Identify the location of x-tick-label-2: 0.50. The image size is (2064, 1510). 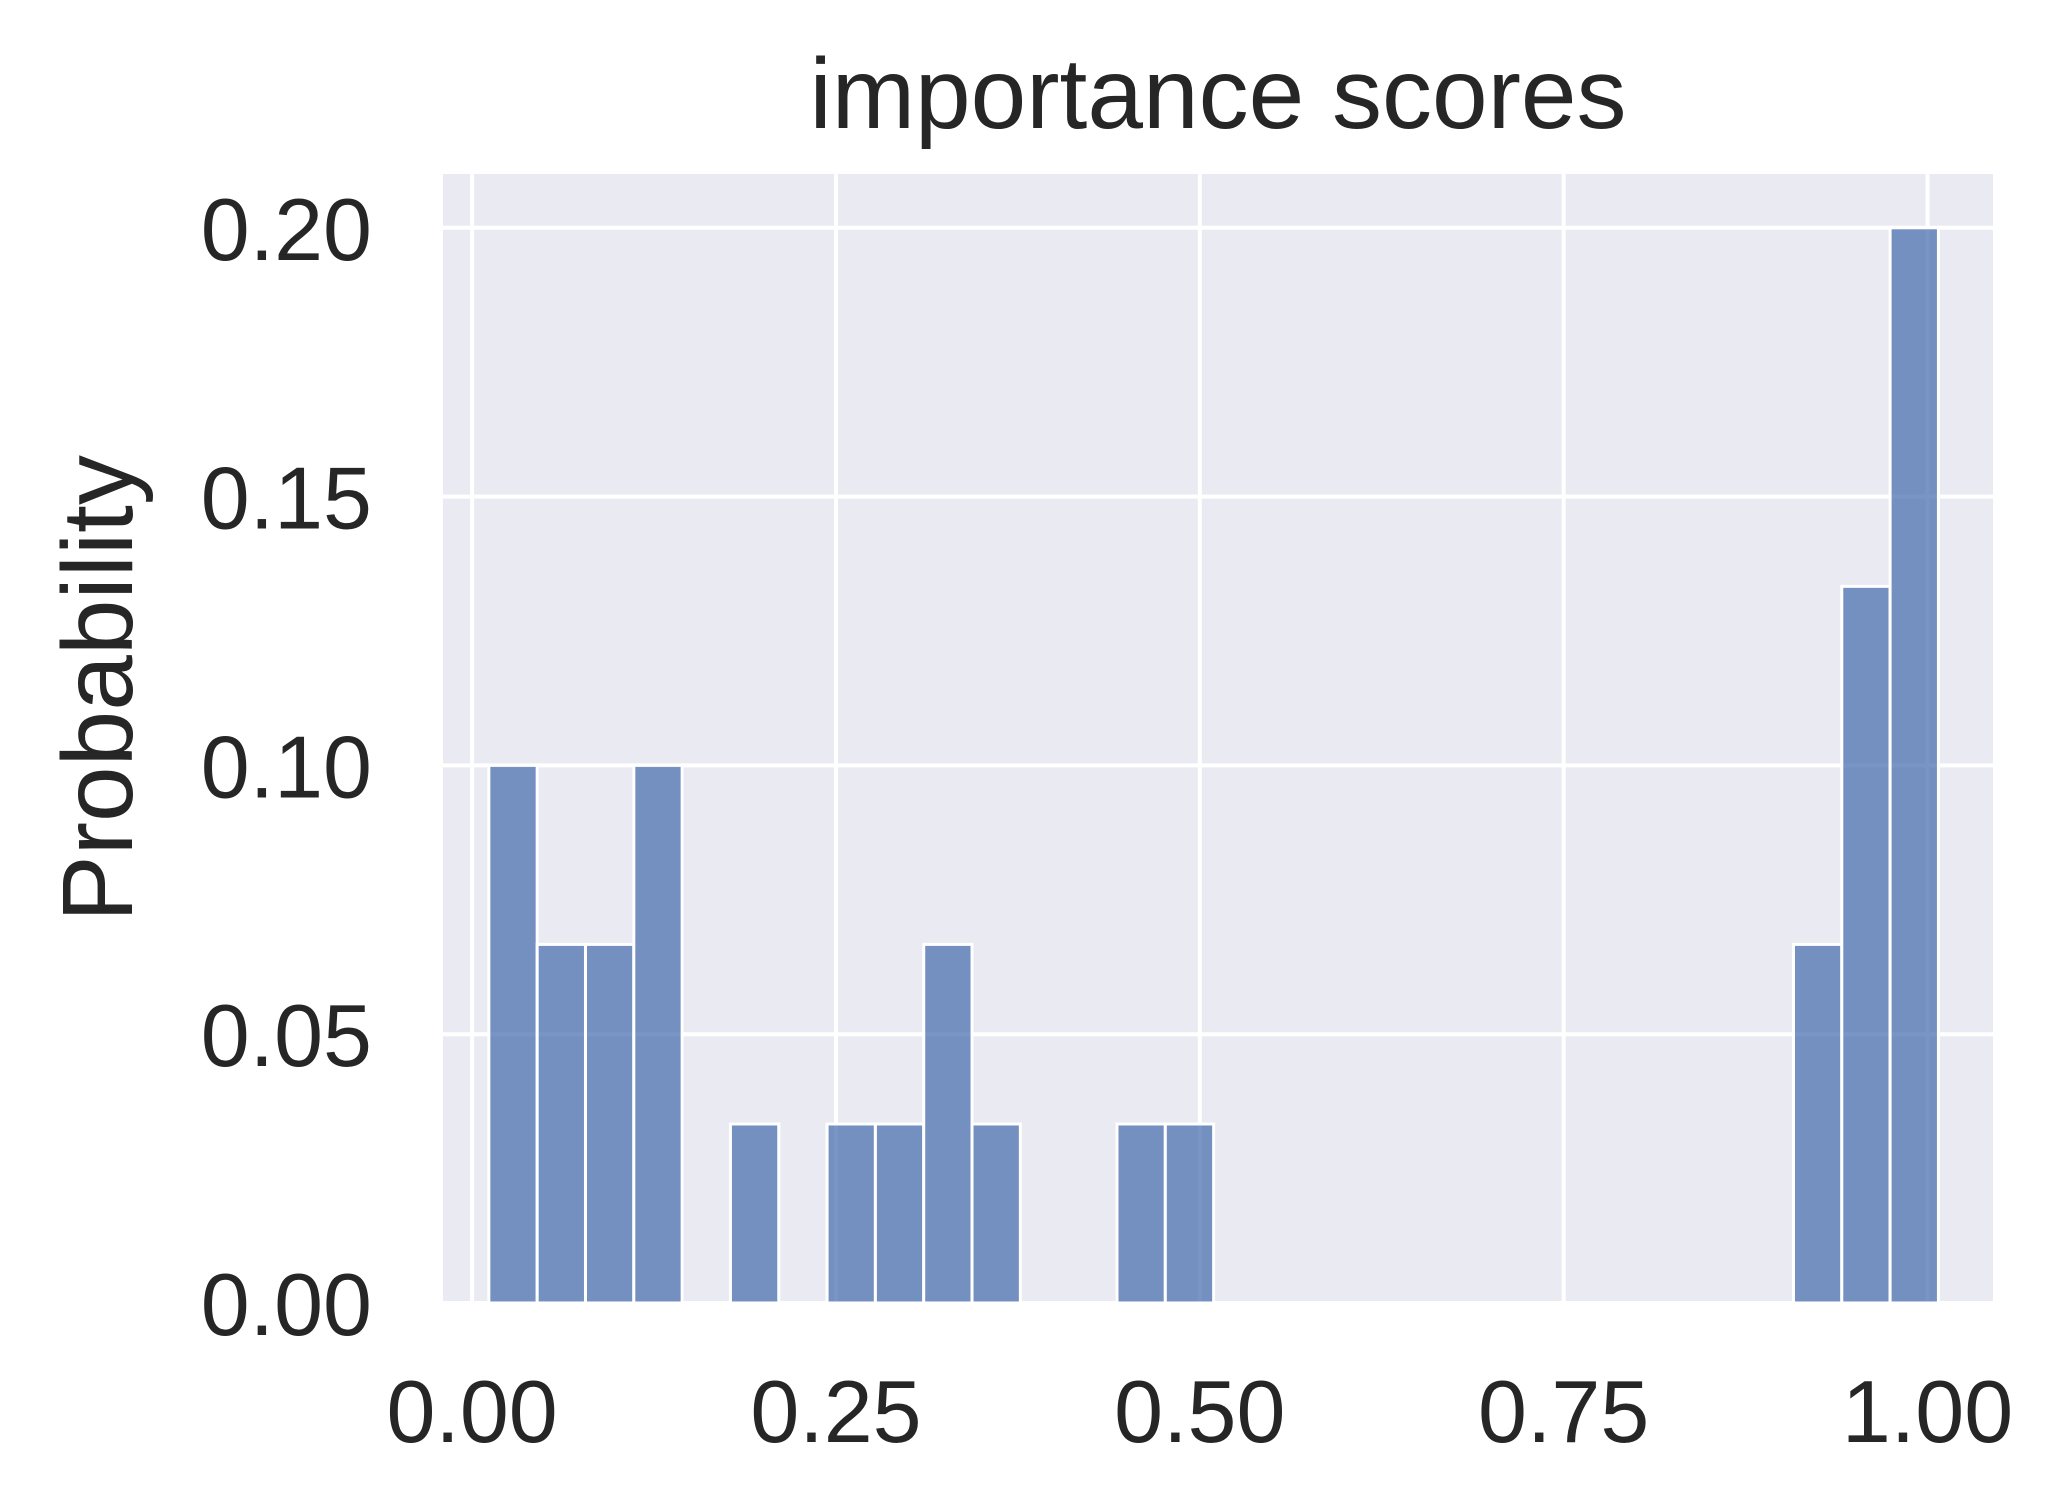
(1199, 1411).